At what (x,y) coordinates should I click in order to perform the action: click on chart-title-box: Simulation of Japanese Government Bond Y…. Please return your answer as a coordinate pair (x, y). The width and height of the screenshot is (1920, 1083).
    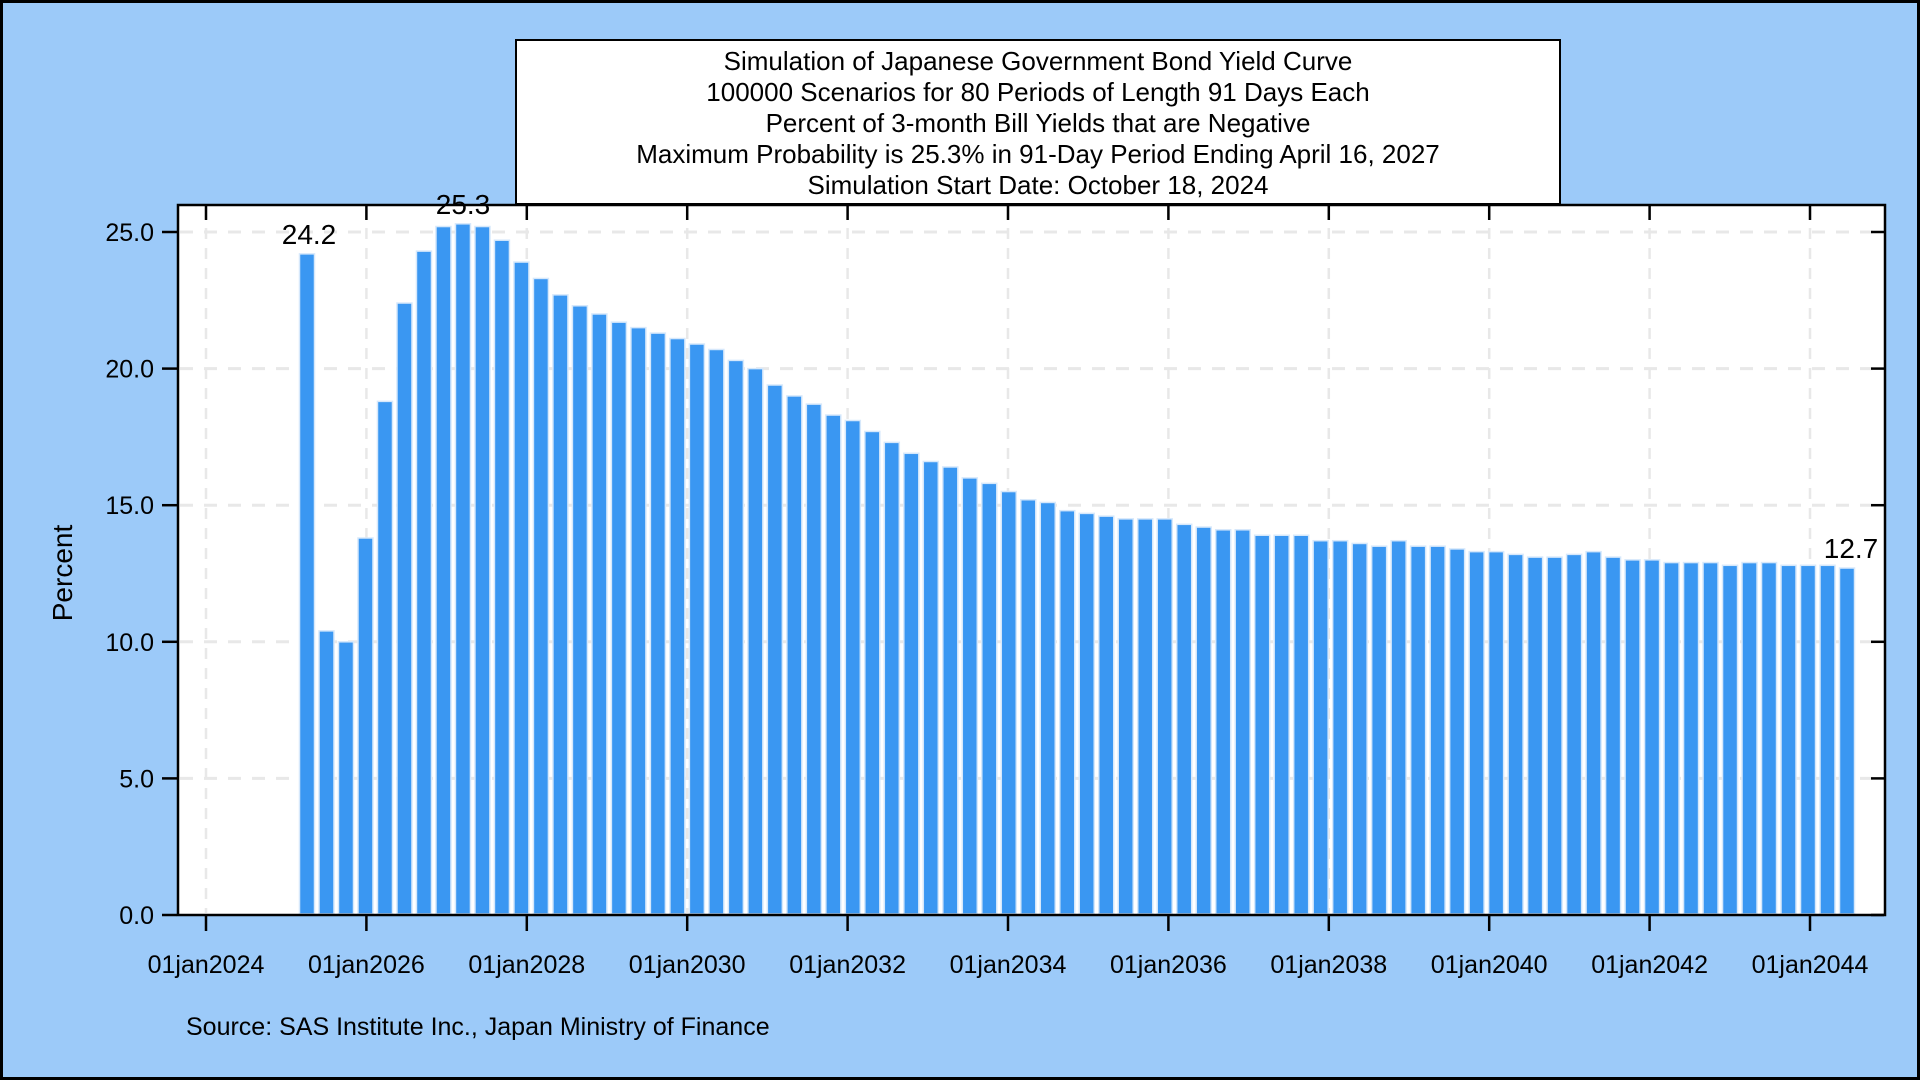
    Looking at the image, I should click on (1038, 122).